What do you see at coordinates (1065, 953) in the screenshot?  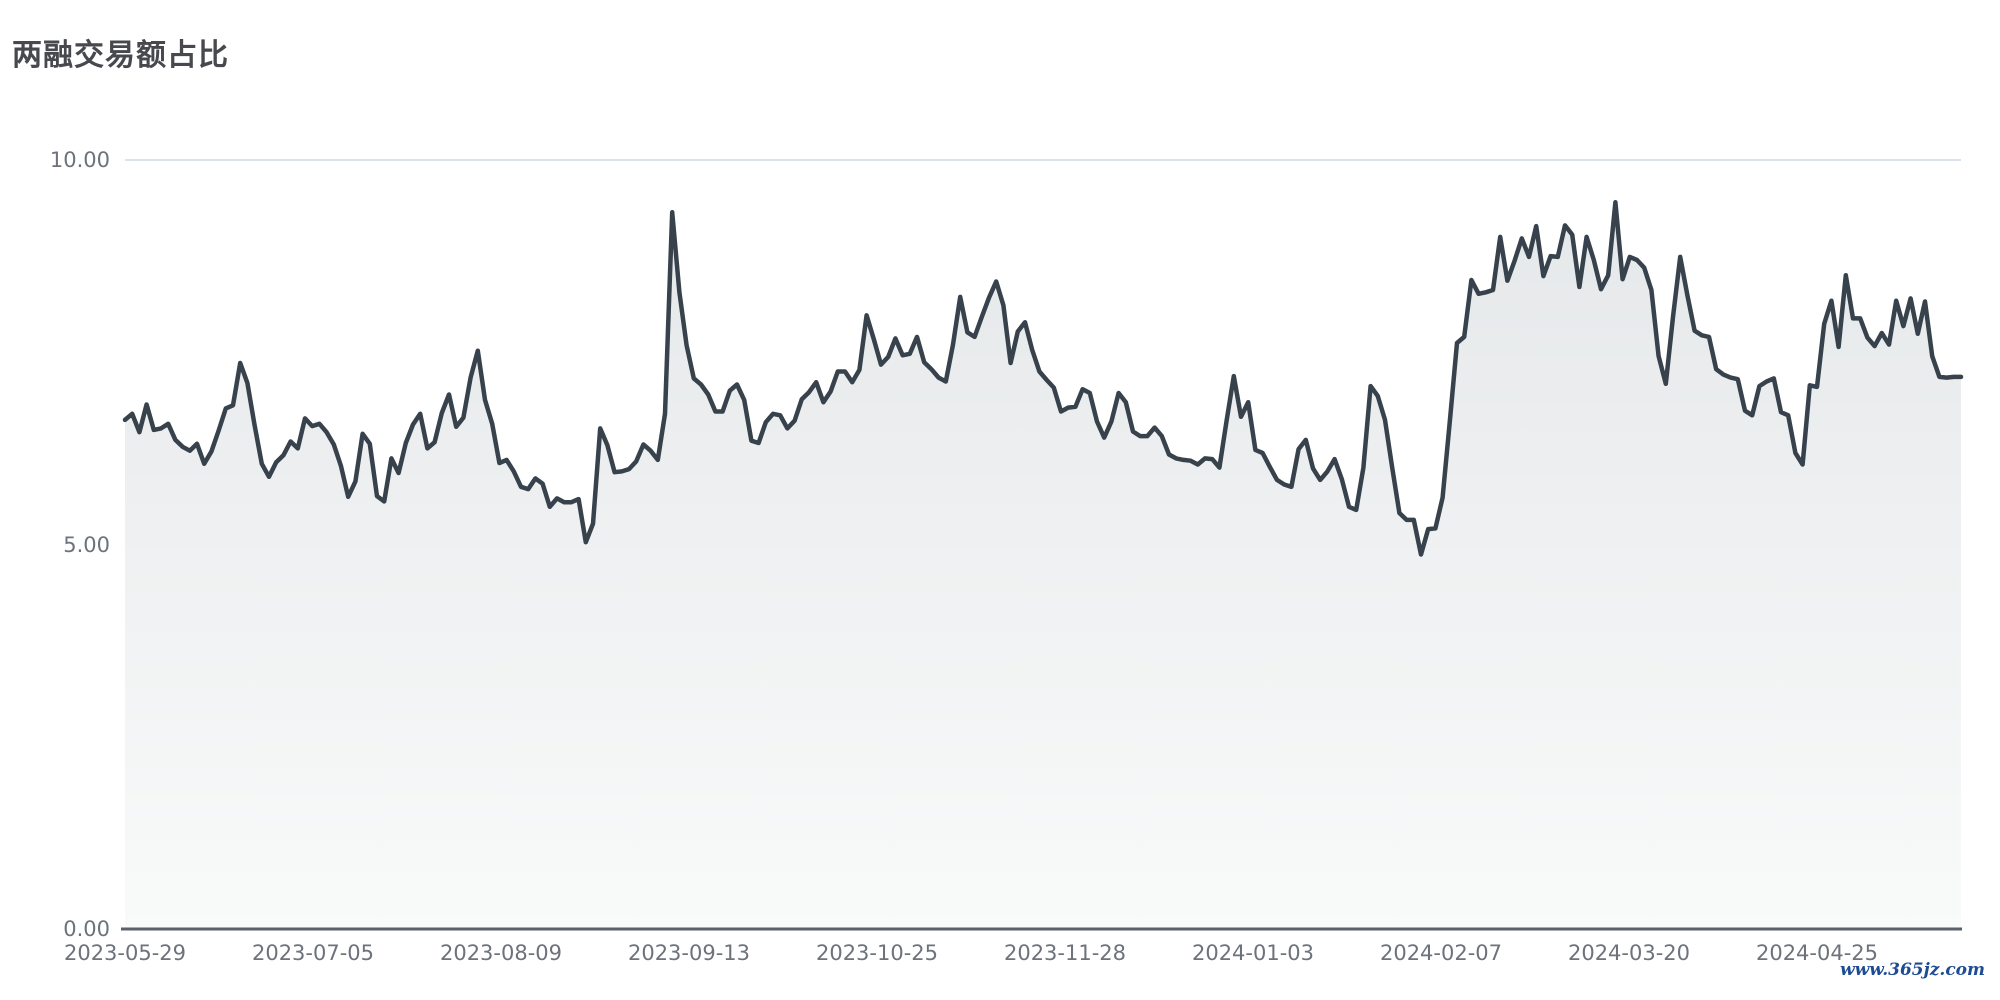 I see `x-tick-label: 2023-11-28` at bounding box center [1065, 953].